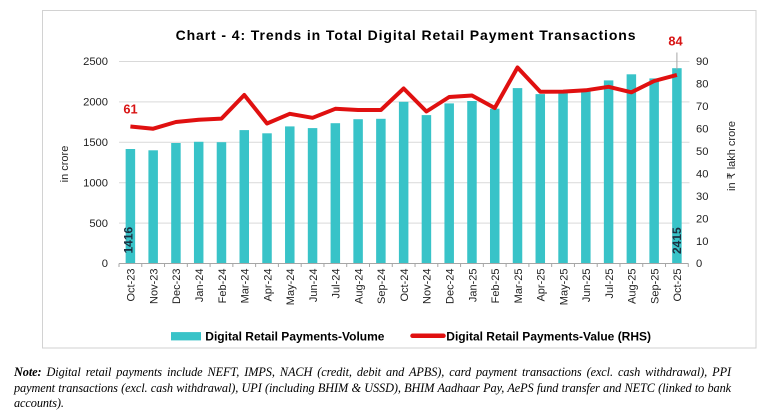 The image size is (777, 411). Describe the element at coordinates (223, 286) in the screenshot. I see `svg-text: Feb-24` at that location.